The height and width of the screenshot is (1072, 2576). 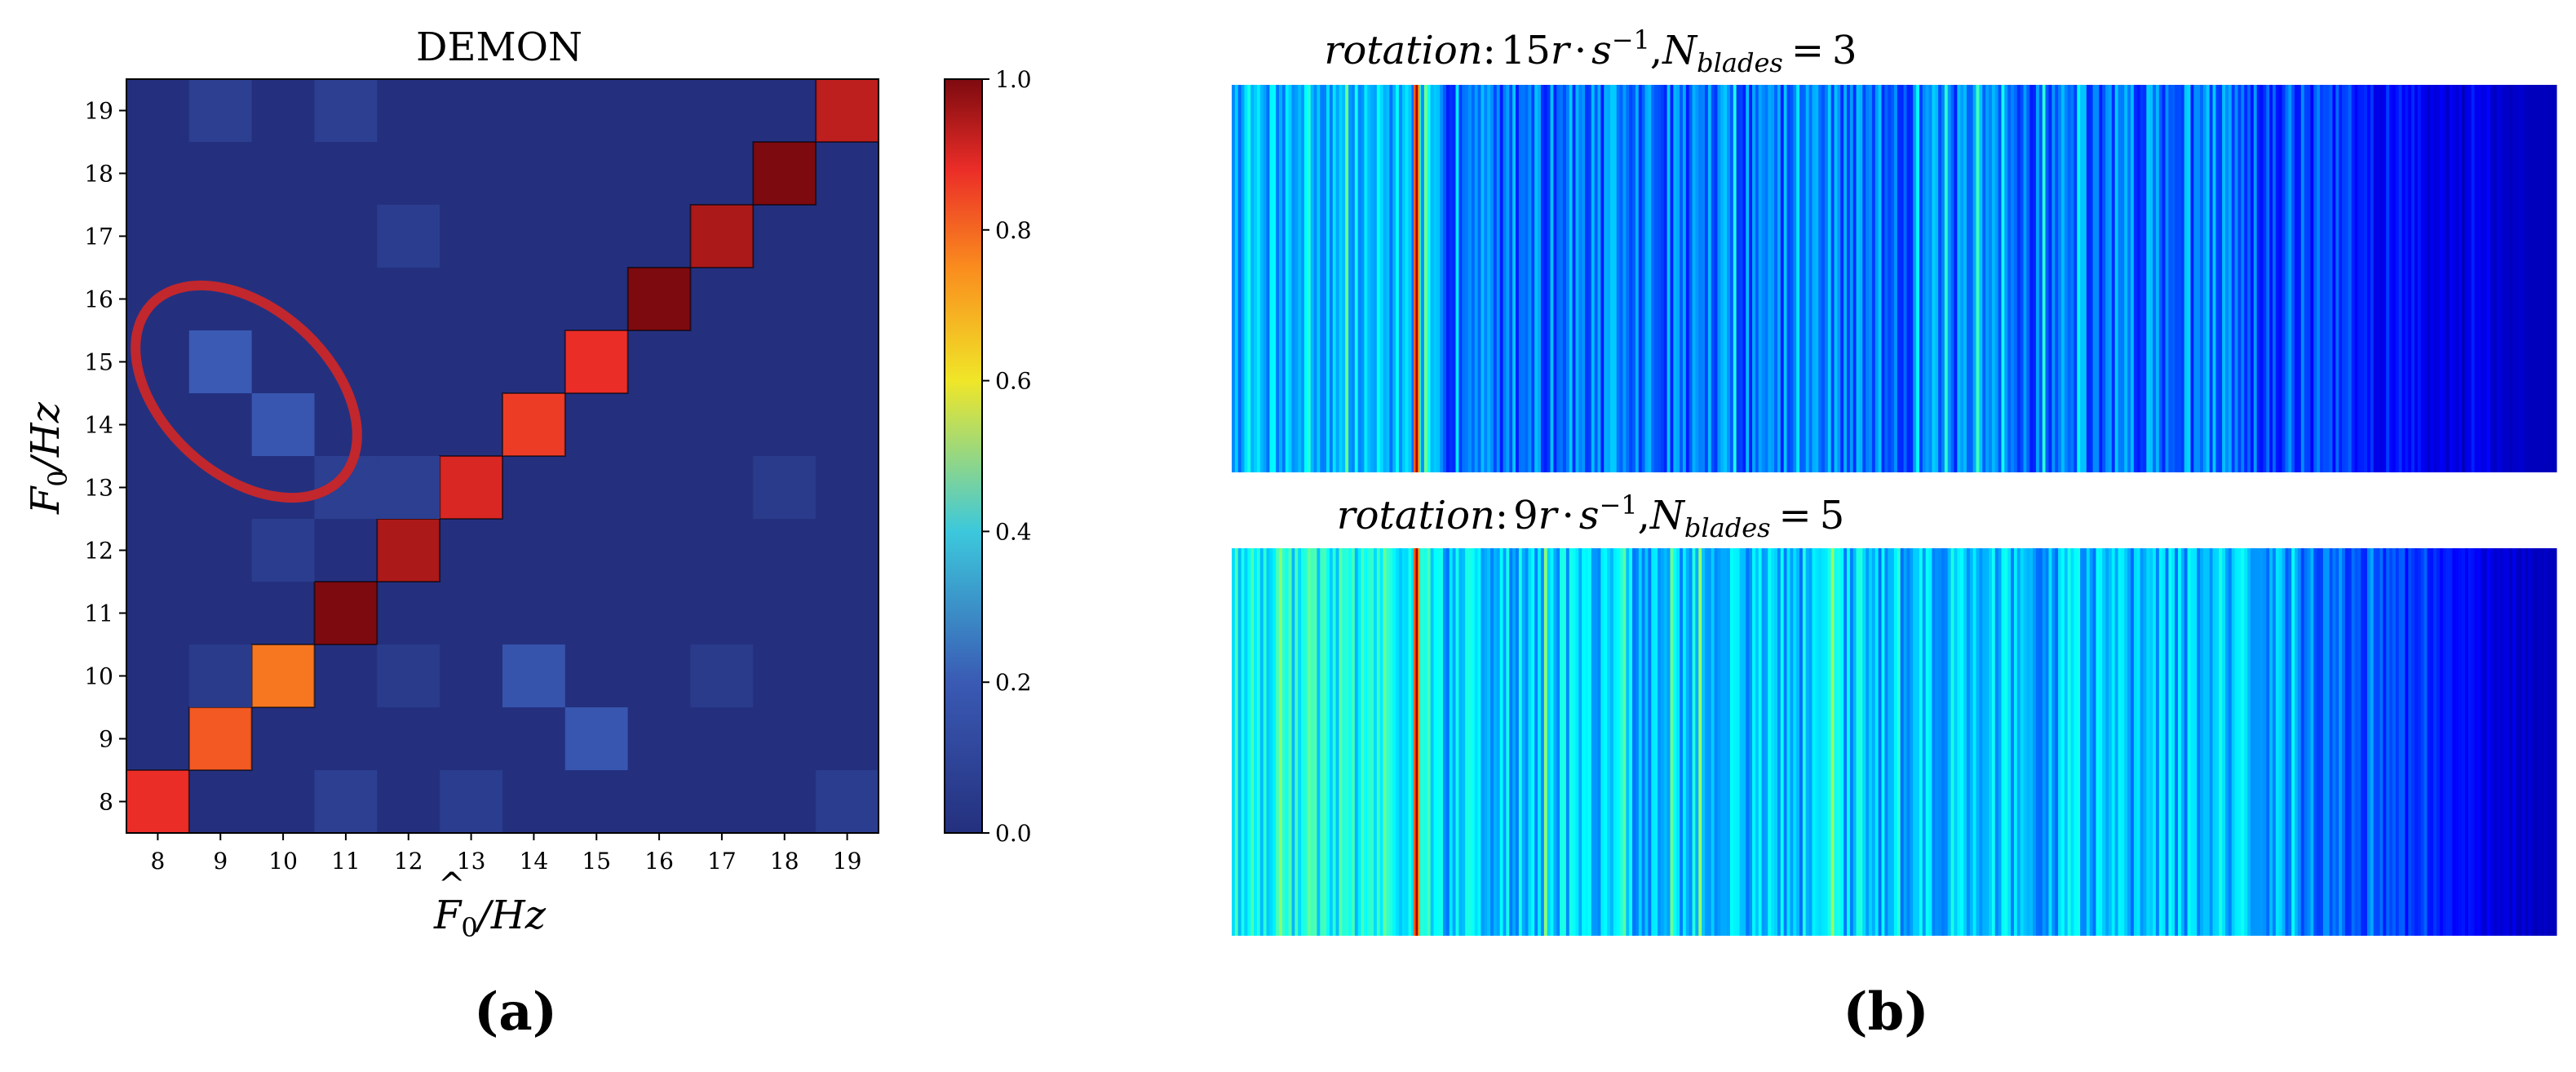 What do you see at coordinates (511, 915) in the screenshot?
I see `x-label-rest: /Hz` at bounding box center [511, 915].